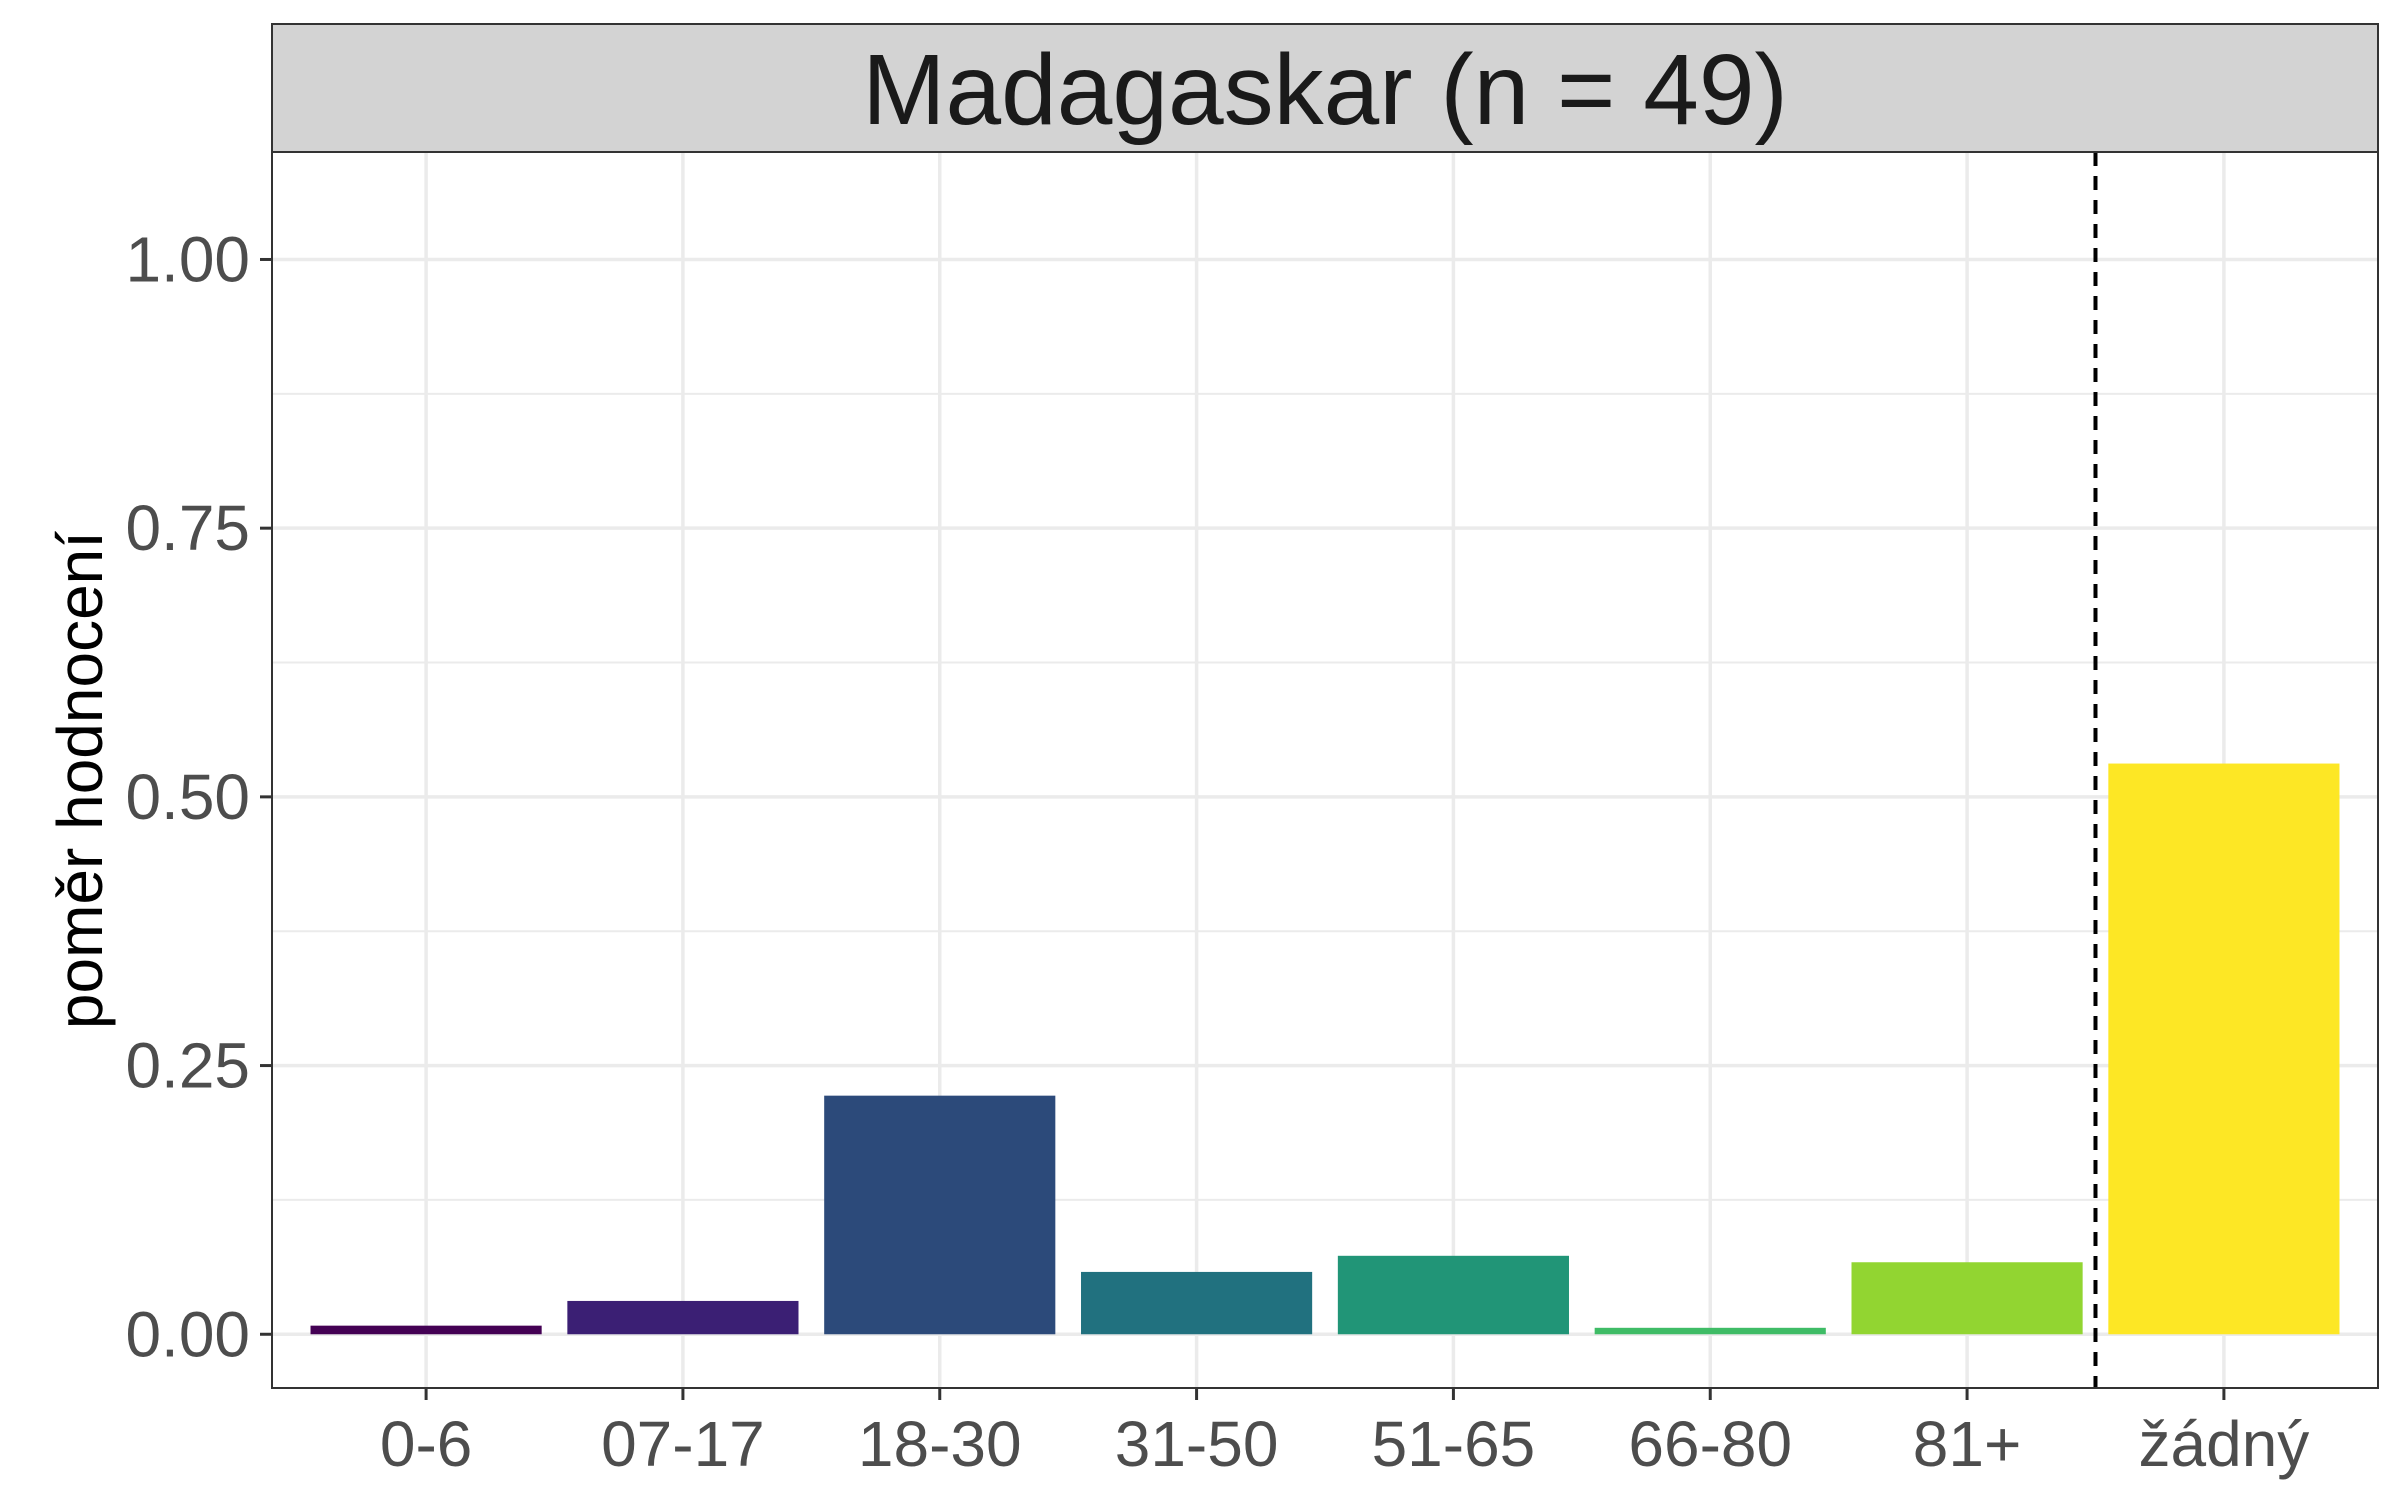 The height and width of the screenshot is (1500, 2400). I want to click on x-tick-label: 18-30, so click(940, 1444).